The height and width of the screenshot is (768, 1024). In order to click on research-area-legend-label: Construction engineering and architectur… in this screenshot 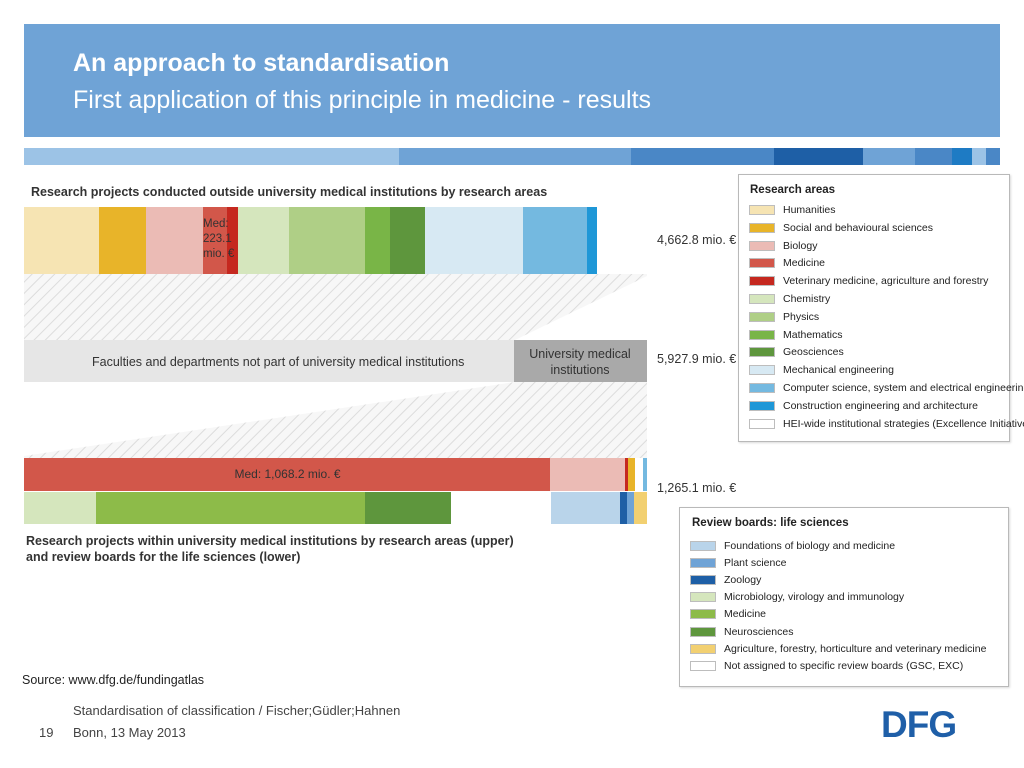, I will do `click(880, 405)`.